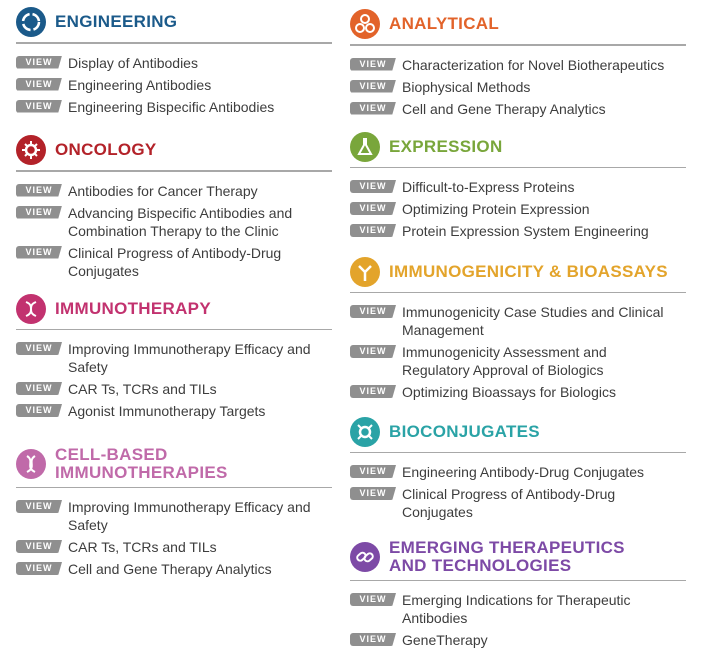 The image size is (704, 663). What do you see at coordinates (518, 272) in the screenshot?
I see `section-header: IMMUNOGENICITY & BIOASSAYS` at bounding box center [518, 272].